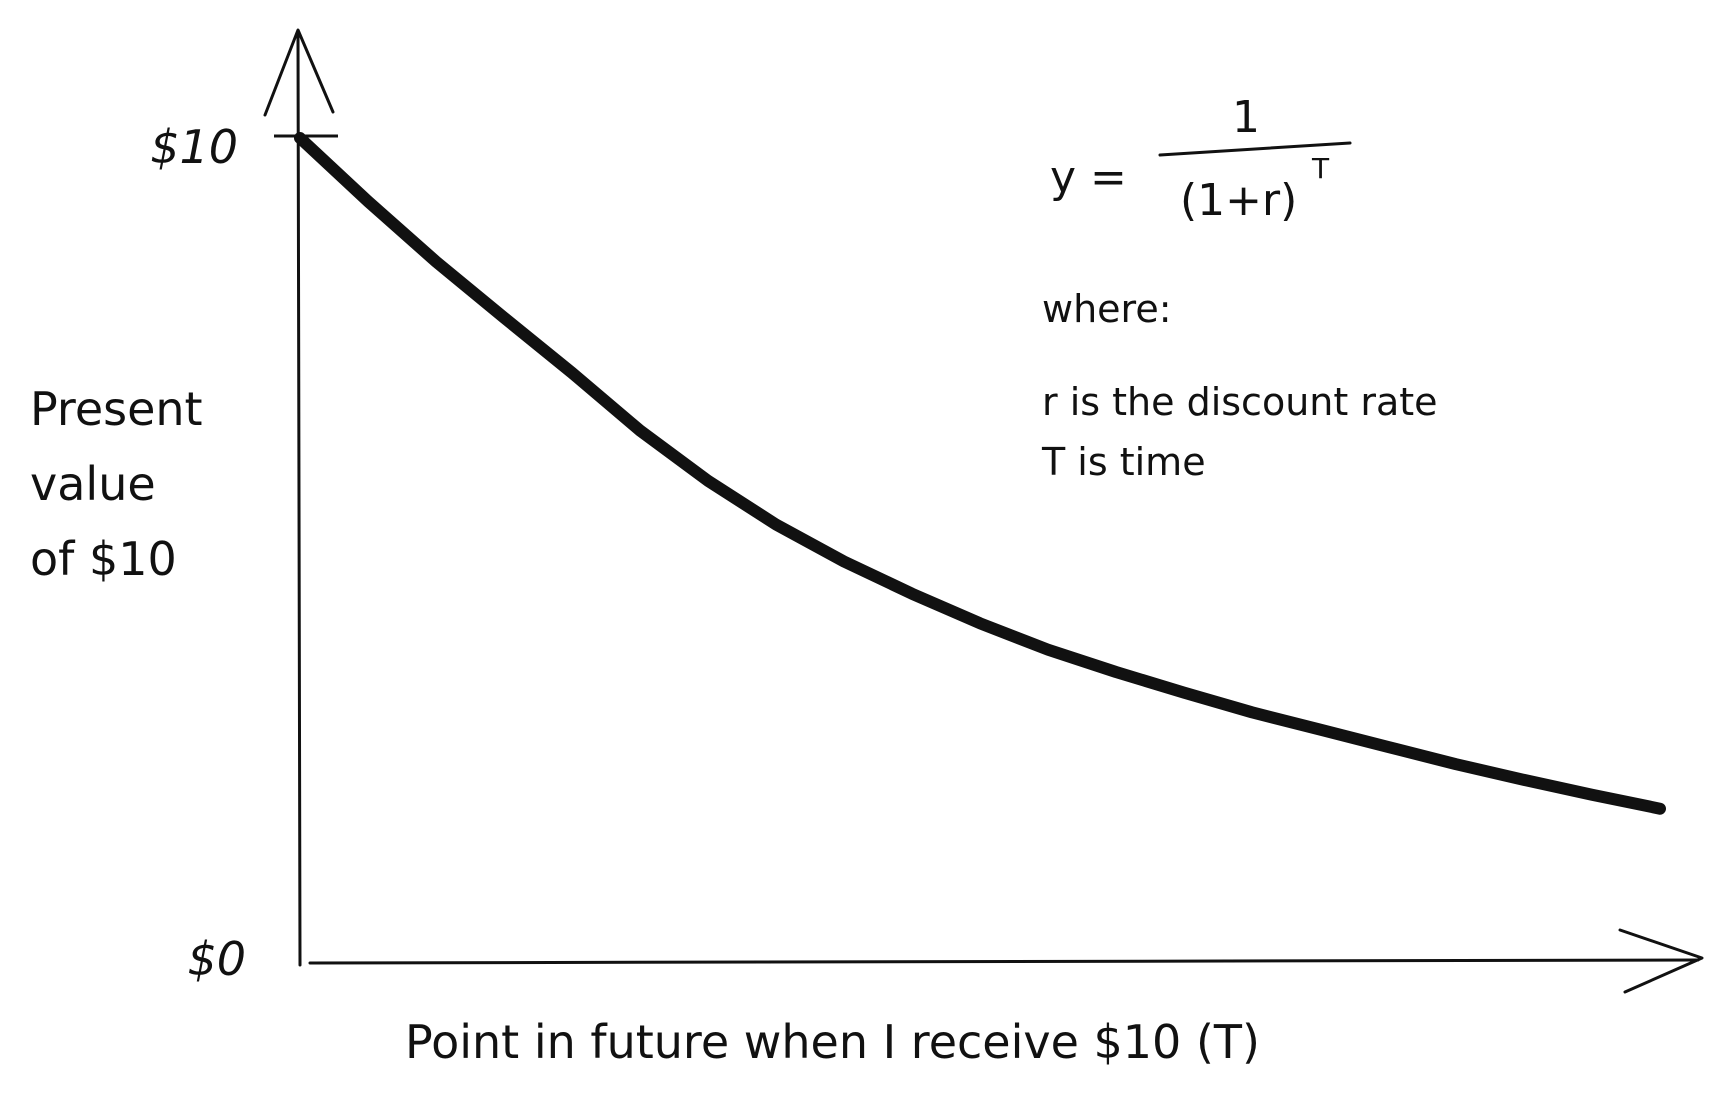  Describe the element at coordinates (1246, 117) in the screenshot. I see `formula-numerator: 1` at that location.